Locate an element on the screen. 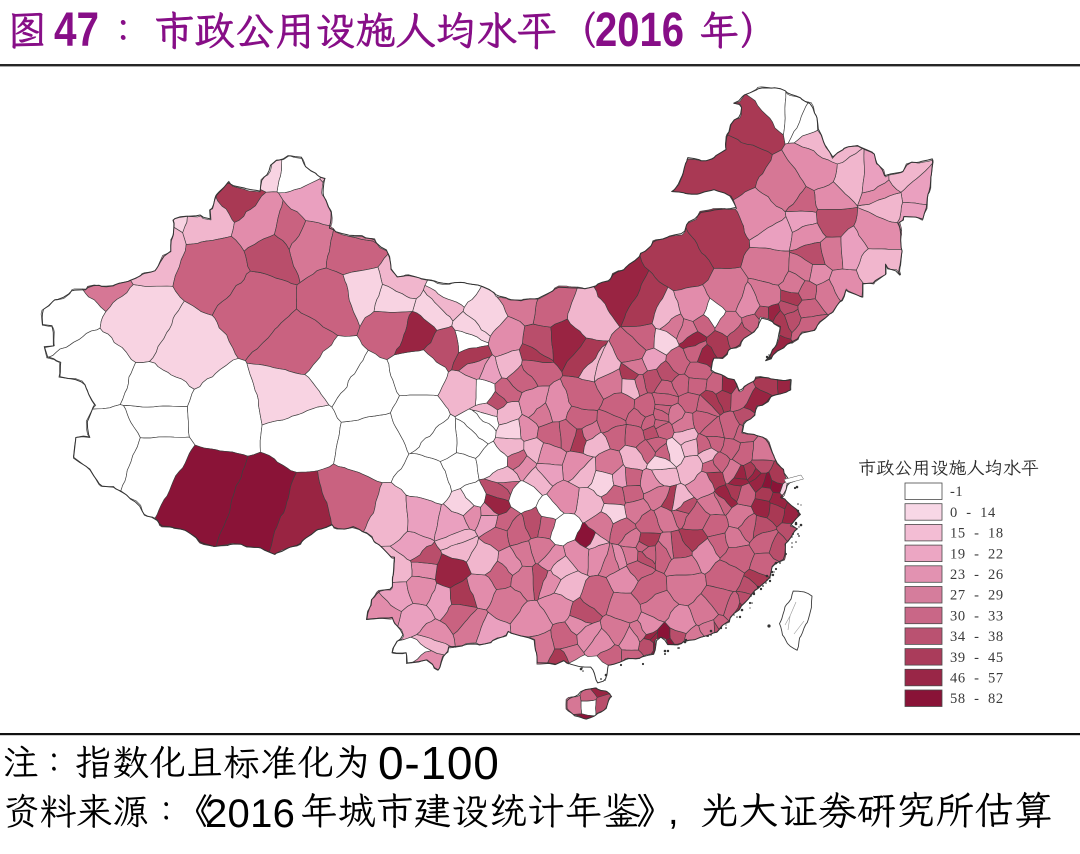 Image resolution: width=1080 pixels, height=854 pixels. svg-text: 58 - 82 is located at coordinates (977, 699).